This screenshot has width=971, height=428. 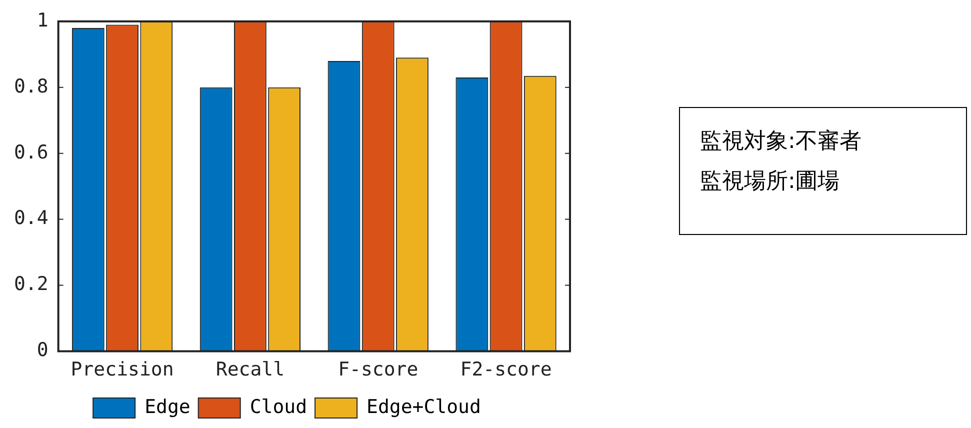 I want to click on y-tick-label: 0, so click(x=42, y=350).